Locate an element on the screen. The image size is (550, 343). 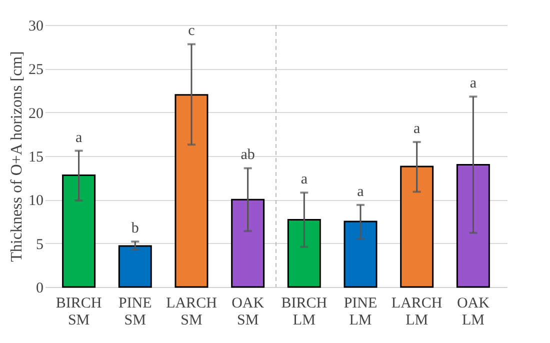
x-tick-label: PINE SM is located at coordinates (135, 312).